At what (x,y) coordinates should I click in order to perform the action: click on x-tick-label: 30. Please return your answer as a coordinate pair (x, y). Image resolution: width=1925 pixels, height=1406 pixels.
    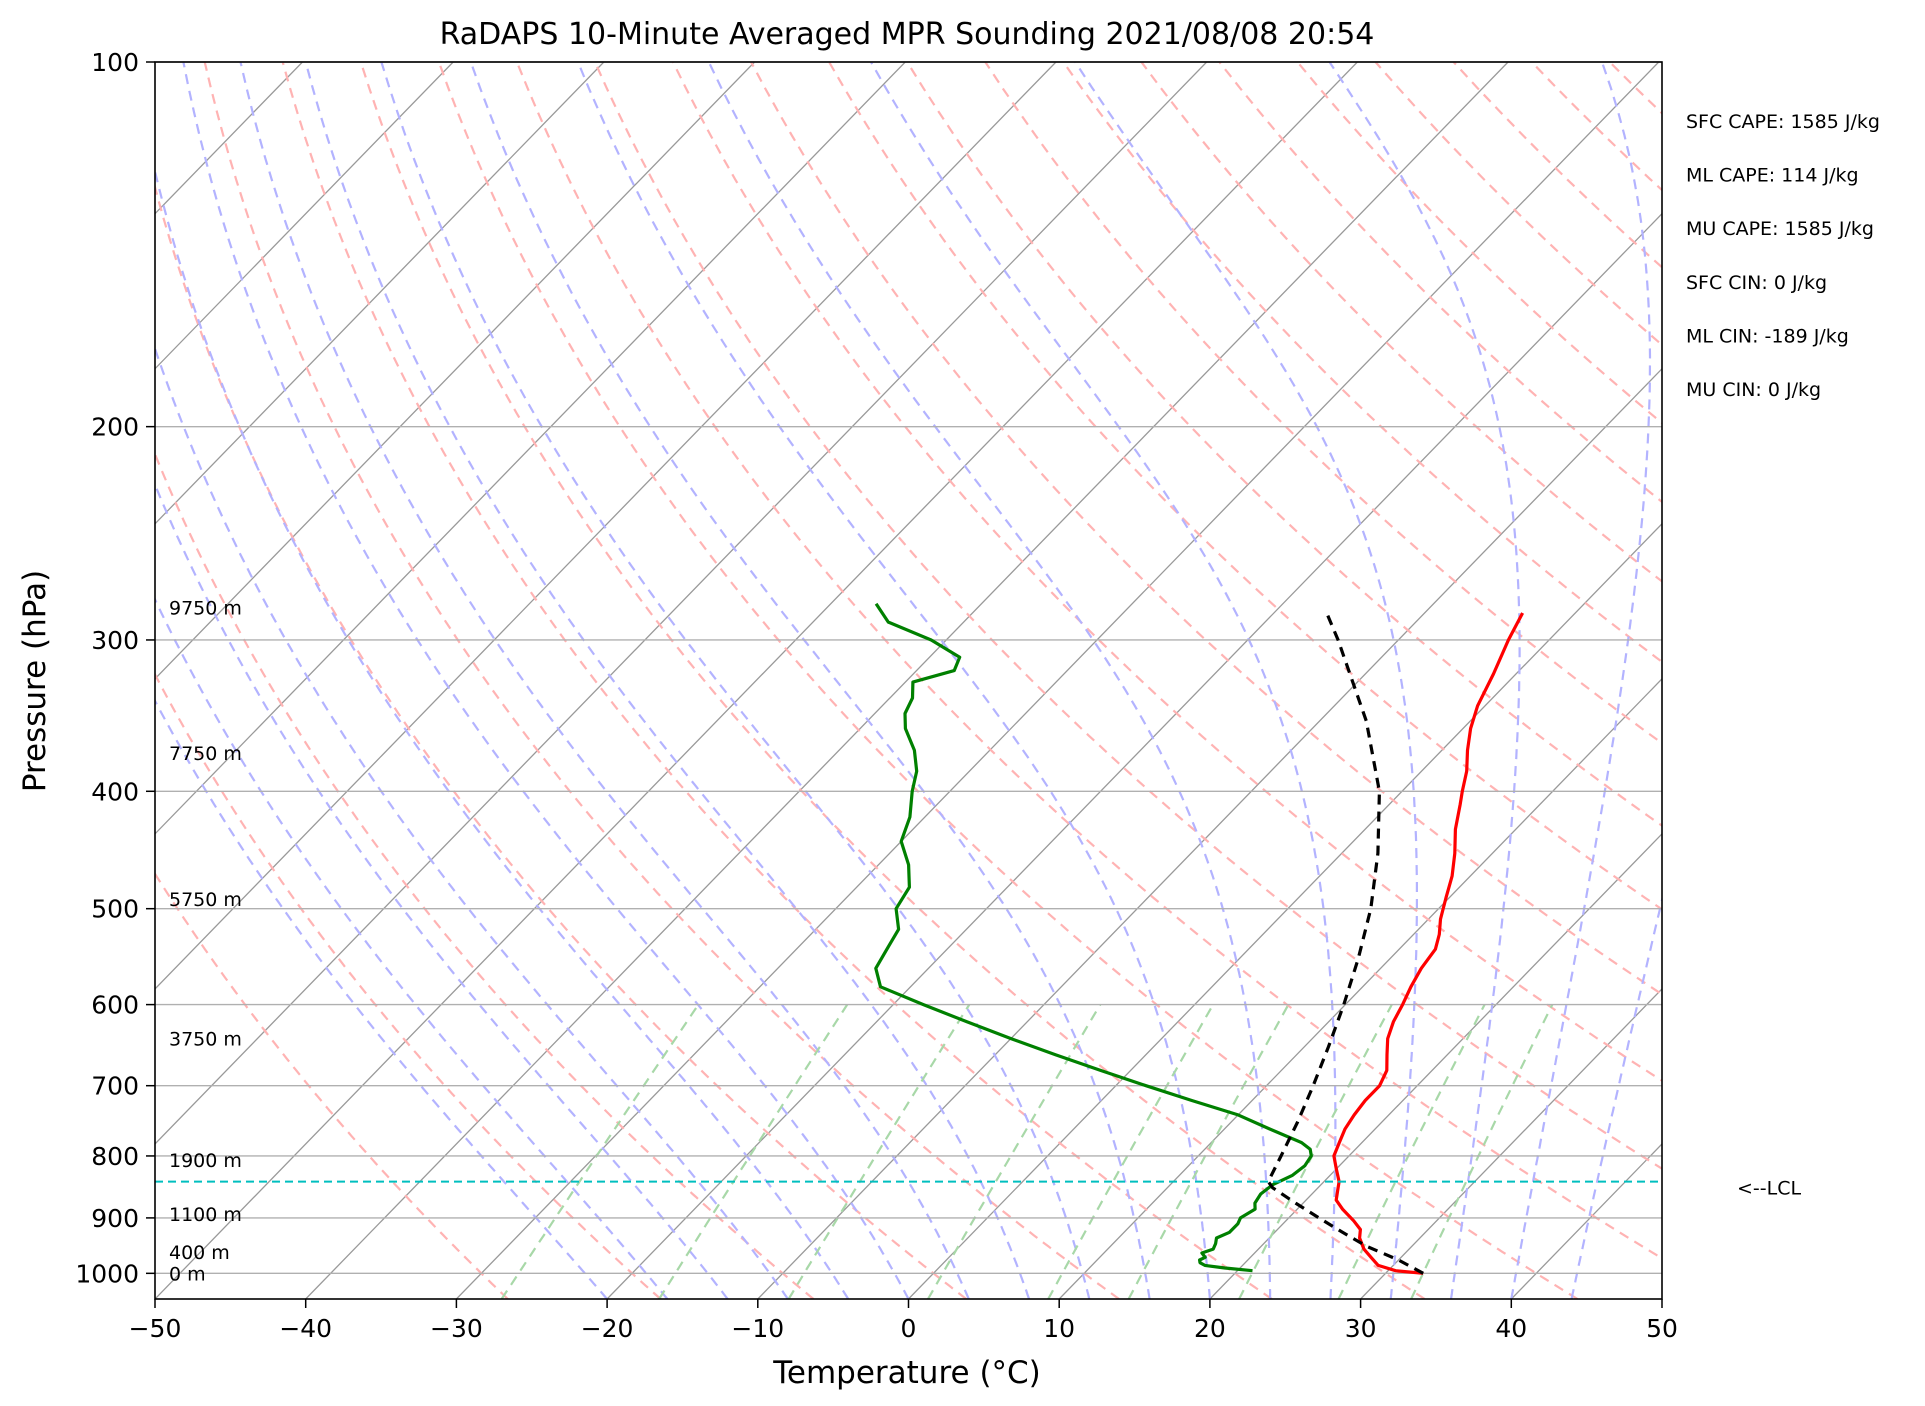
    Looking at the image, I should click on (1361, 1328).